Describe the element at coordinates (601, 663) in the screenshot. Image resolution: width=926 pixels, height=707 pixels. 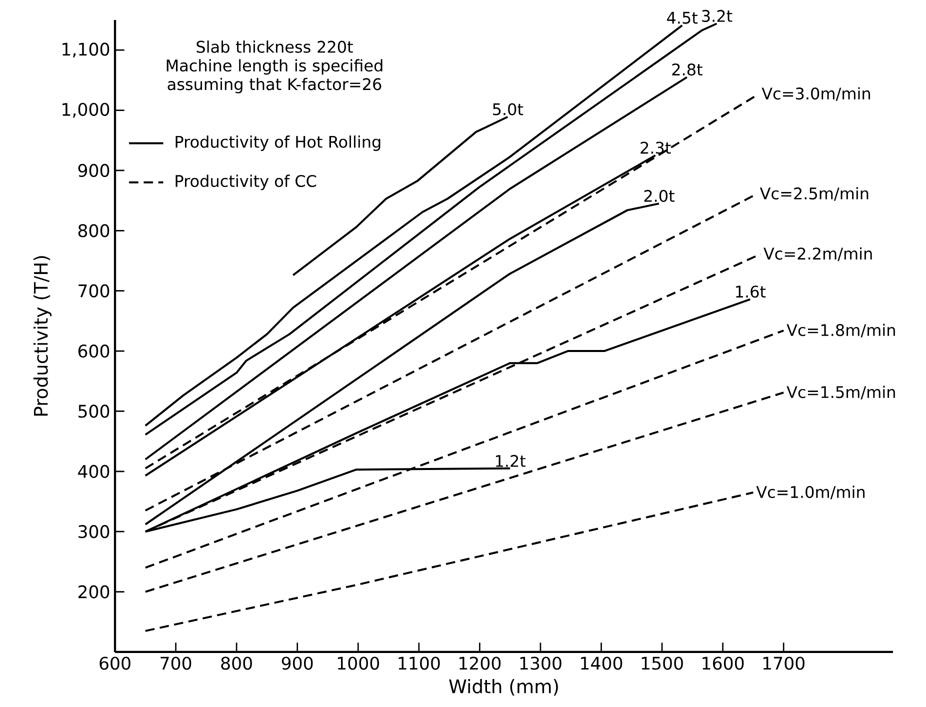
I see `x-tick-label: 1400` at that location.